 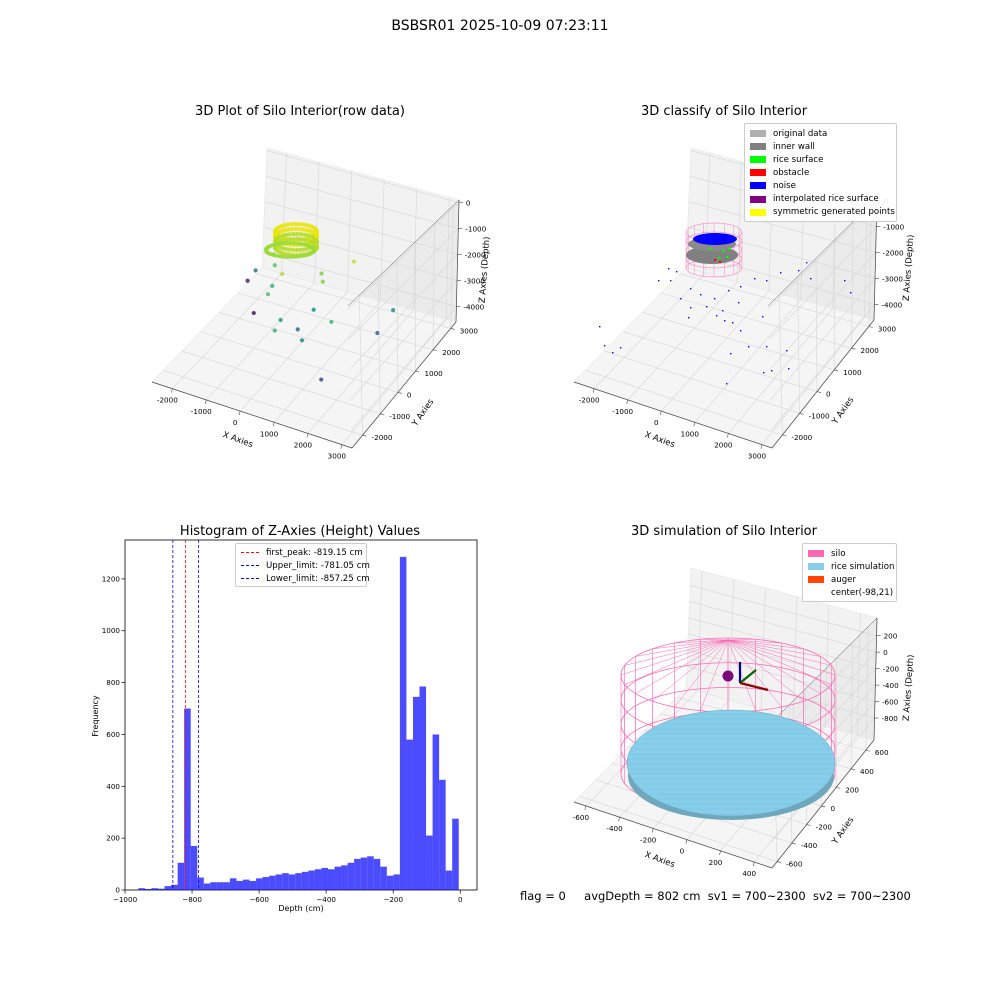 I want to click on y-tick-label: 1200, so click(x=111, y=578).